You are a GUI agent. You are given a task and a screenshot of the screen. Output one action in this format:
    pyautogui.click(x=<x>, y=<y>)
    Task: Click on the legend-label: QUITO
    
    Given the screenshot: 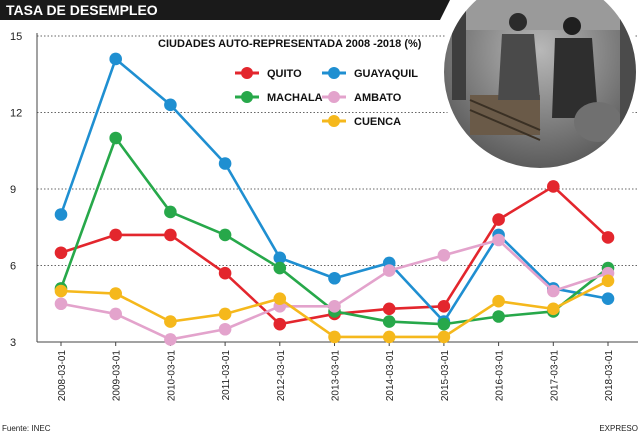 What is the action you would take?
    pyautogui.click(x=284, y=74)
    